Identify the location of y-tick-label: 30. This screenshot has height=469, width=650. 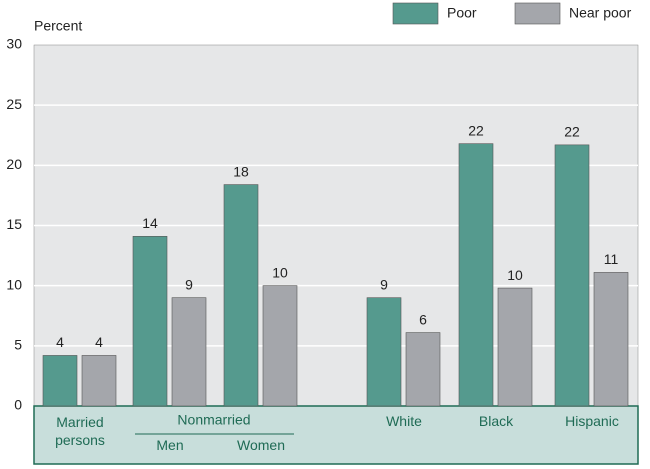
(14, 44).